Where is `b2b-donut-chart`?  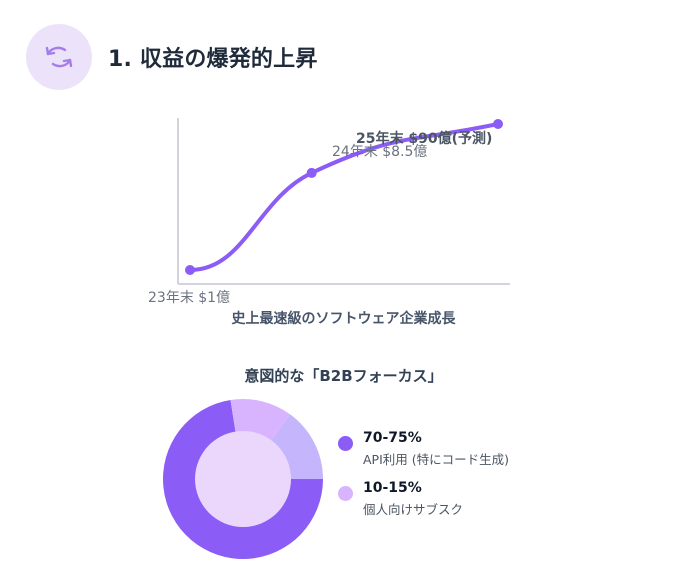 b2b-donut-chart is located at coordinates (243, 479).